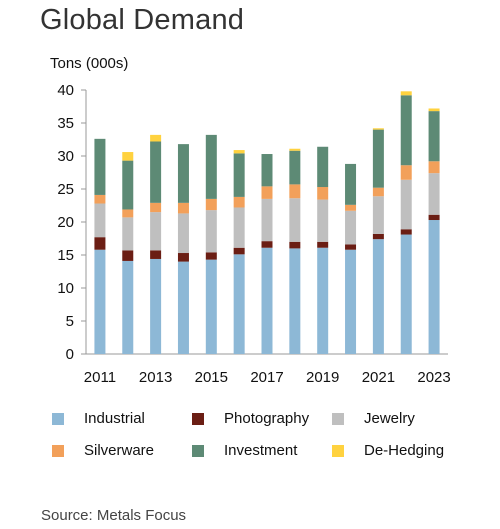 The image size is (500, 529). Describe the element at coordinates (114, 515) in the screenshot. I see `source-note: Source: Metals Focus` at that location.